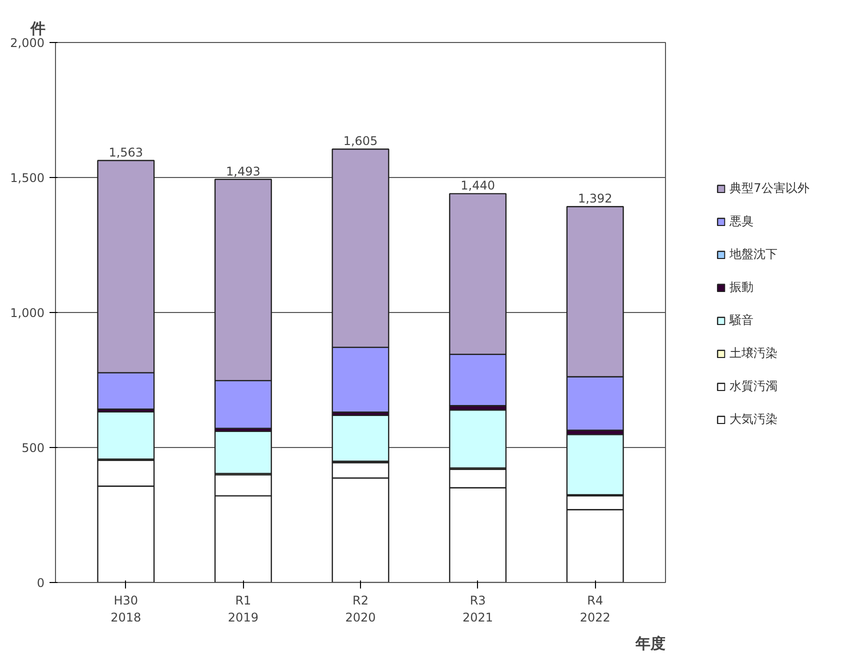 The image size is (868, 654). I want to click on total-label: 1,493, so click(243, 171).